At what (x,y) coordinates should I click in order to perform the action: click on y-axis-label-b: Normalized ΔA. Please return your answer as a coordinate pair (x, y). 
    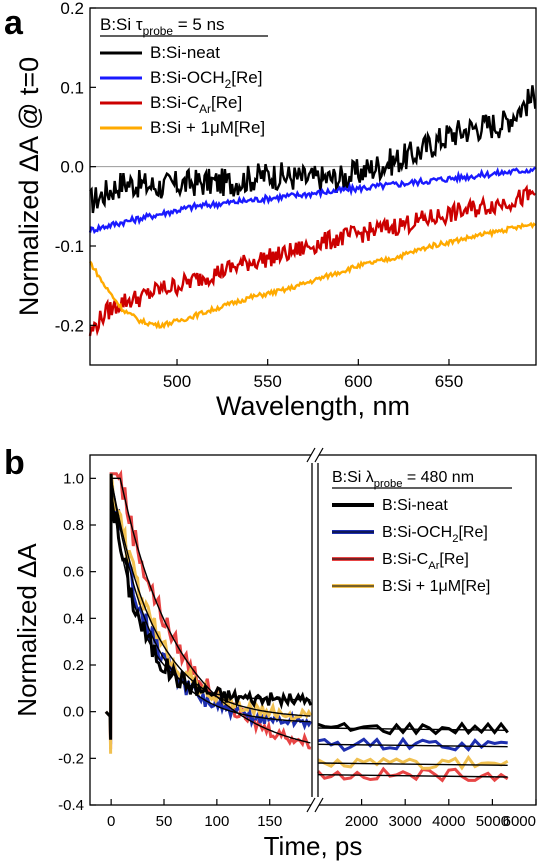
    Looking at the image, I should click on (27, 630).